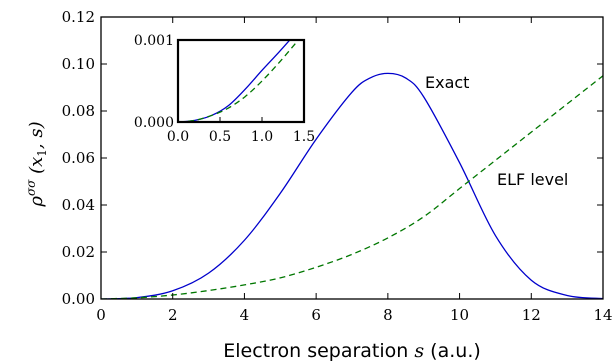 The height and width of the screenshot is (363, 614). What do you see at coordinates (532, 179) in the screenshot?
I see `annotation-elf-level: ELF level` at bounding box center [532, 179].